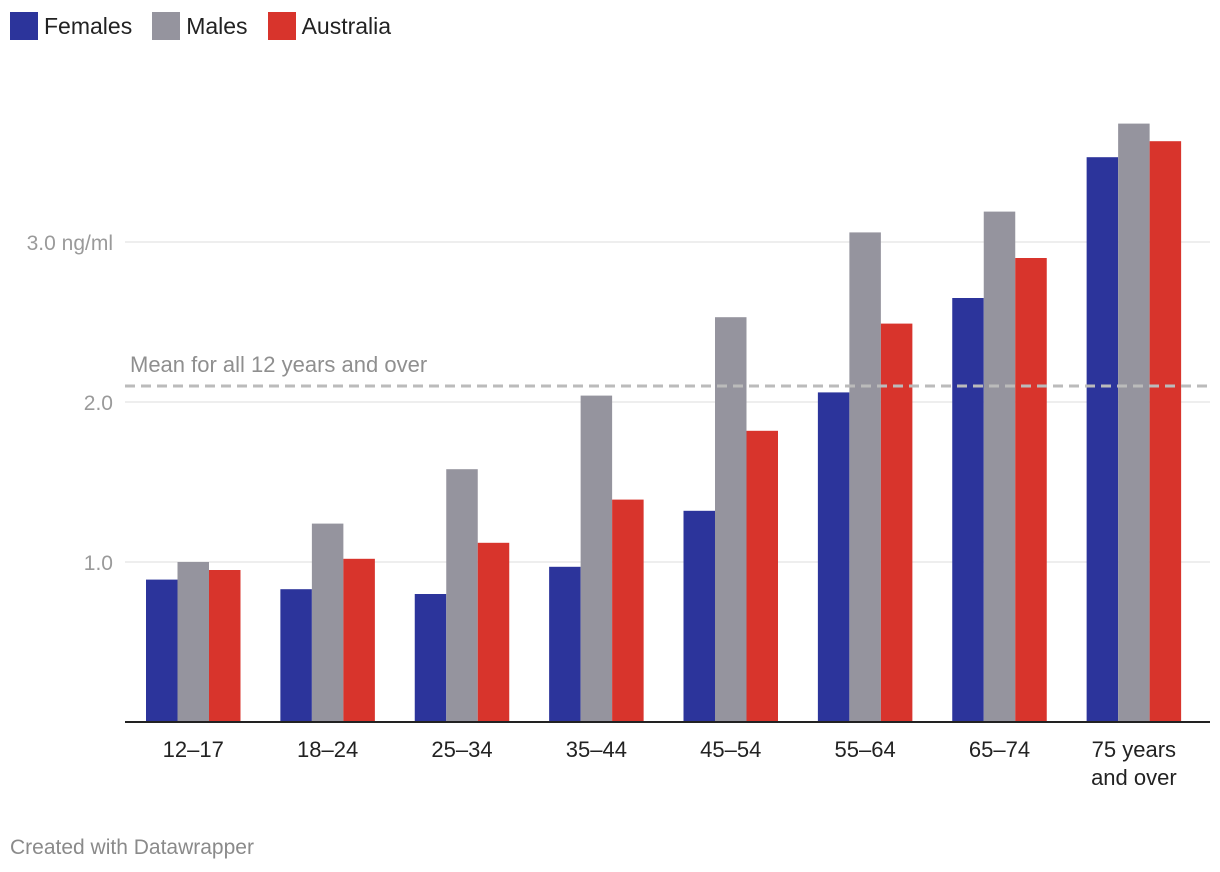 The height and width of the screenshot is (872, 1220). What do you see at coordinates (193, 749) in the screenshot?
I see `x-tick-label: 12–17` at bounding box center [193, 749].